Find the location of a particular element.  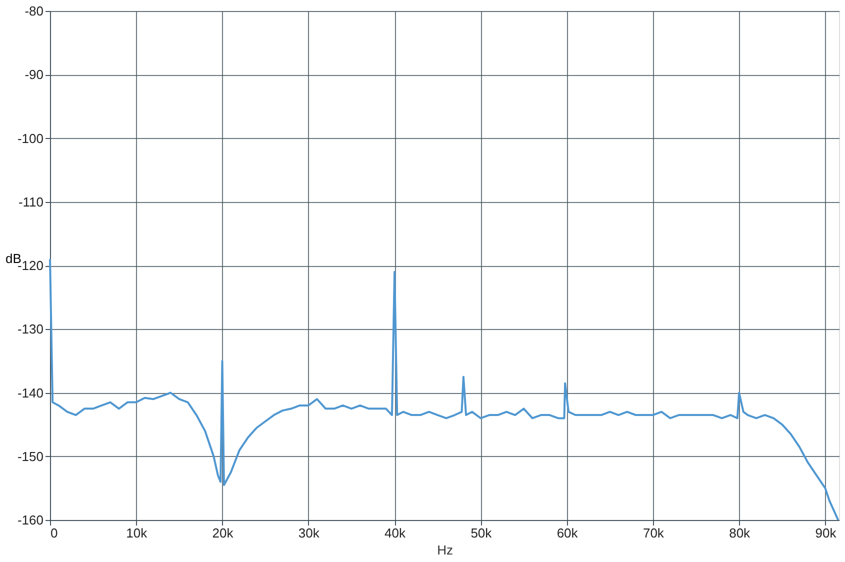

x-axis-title: Hz is located at coordinates (445, 550).